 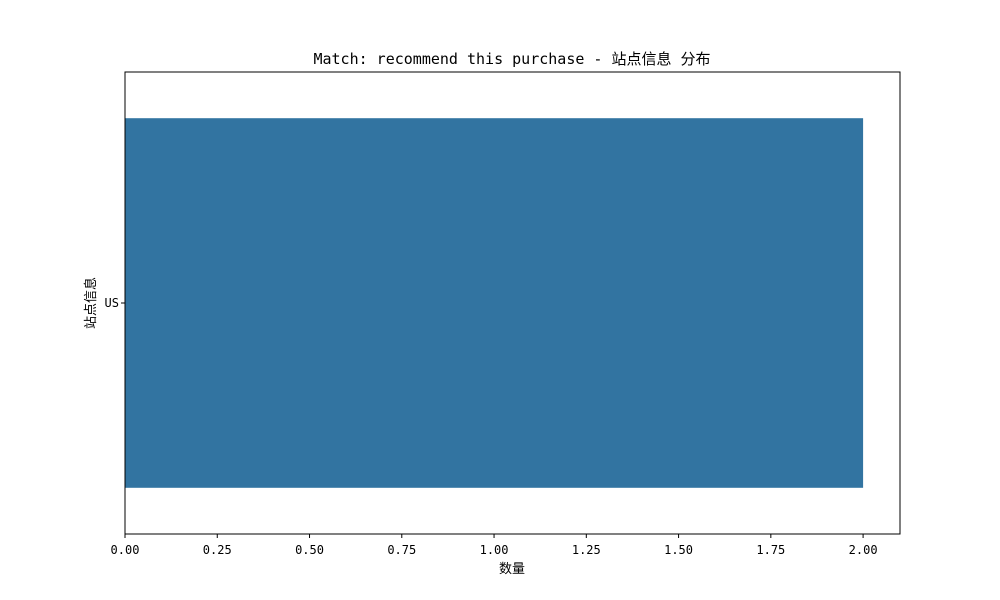 I want to click on x-tick-label: 0.75, so click(x=401, y=550).